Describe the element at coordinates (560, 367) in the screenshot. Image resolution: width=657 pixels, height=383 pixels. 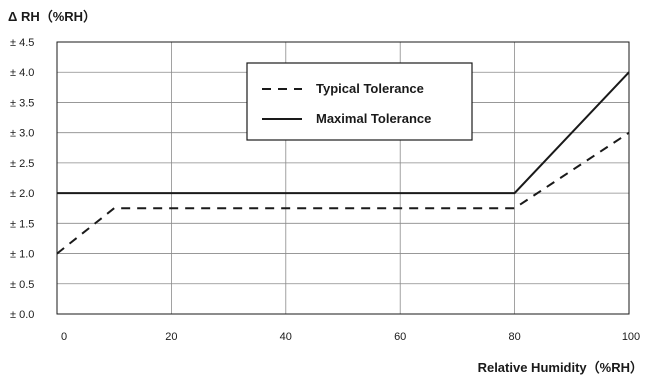
I see `x-axis-title: Relative Humidity（%RH）` at that location.